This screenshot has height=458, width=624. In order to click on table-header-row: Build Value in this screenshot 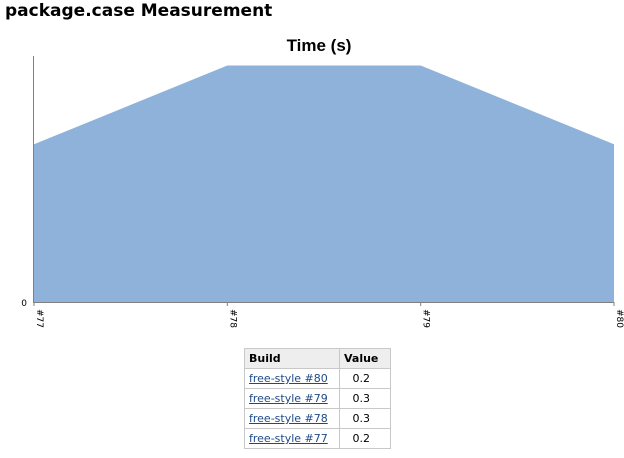, I will do `click(318, 358)`.